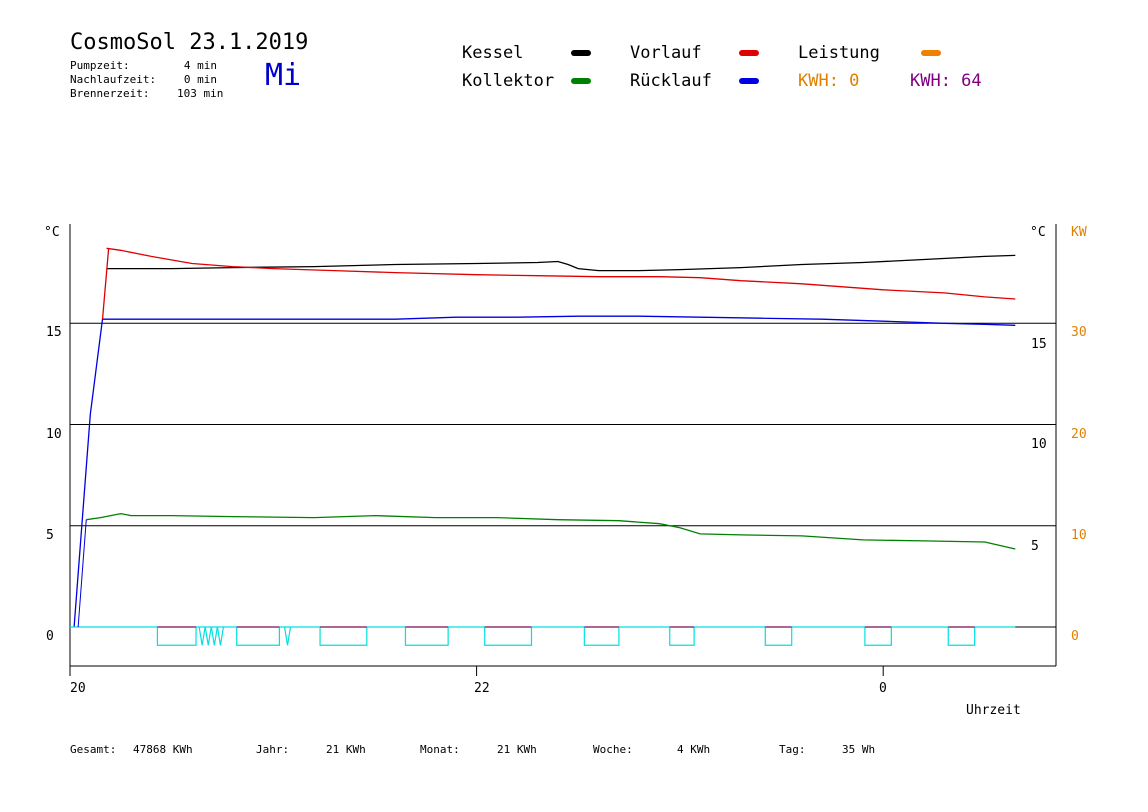 The width and height of the screenshot is (1148, 812). Describe the element at coordinates (105, 284) in the screenshot. I see `series-vorlauf-ramp` at that location.